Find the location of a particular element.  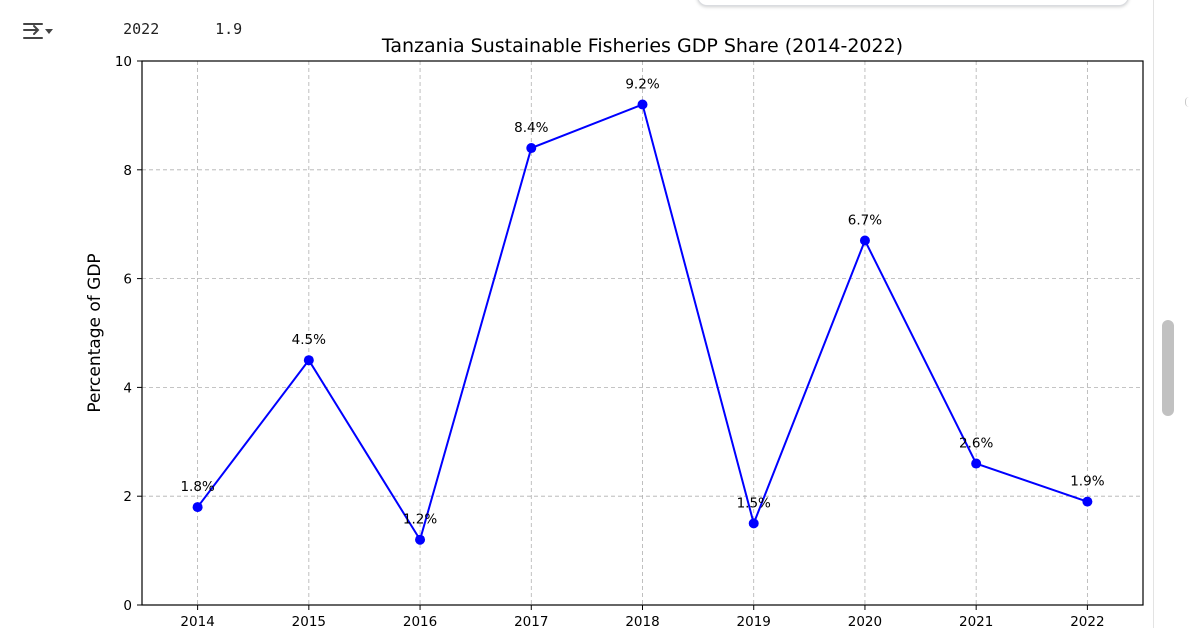

x-tick-label: 2015 is located at coordinates (309, 621).